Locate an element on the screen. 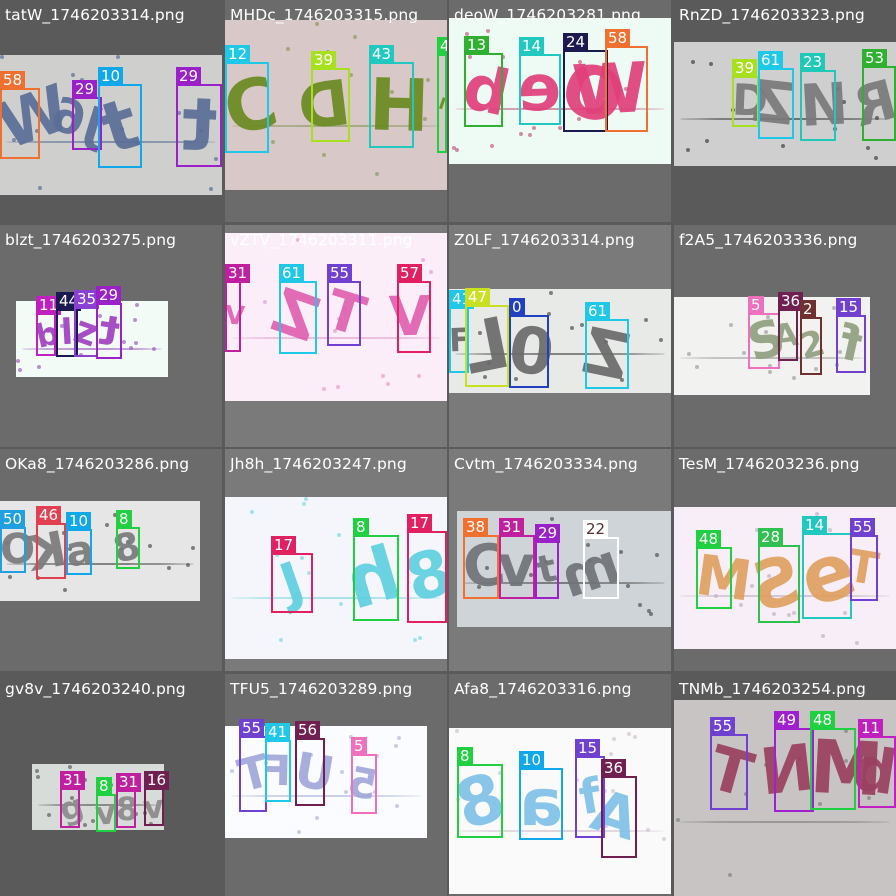 The width and height of the screenshot is (896, 896). captcha-tile: g v 8 v gv8v_1746203240.png 31 8 31 16 is located at coordinates (111, 785).